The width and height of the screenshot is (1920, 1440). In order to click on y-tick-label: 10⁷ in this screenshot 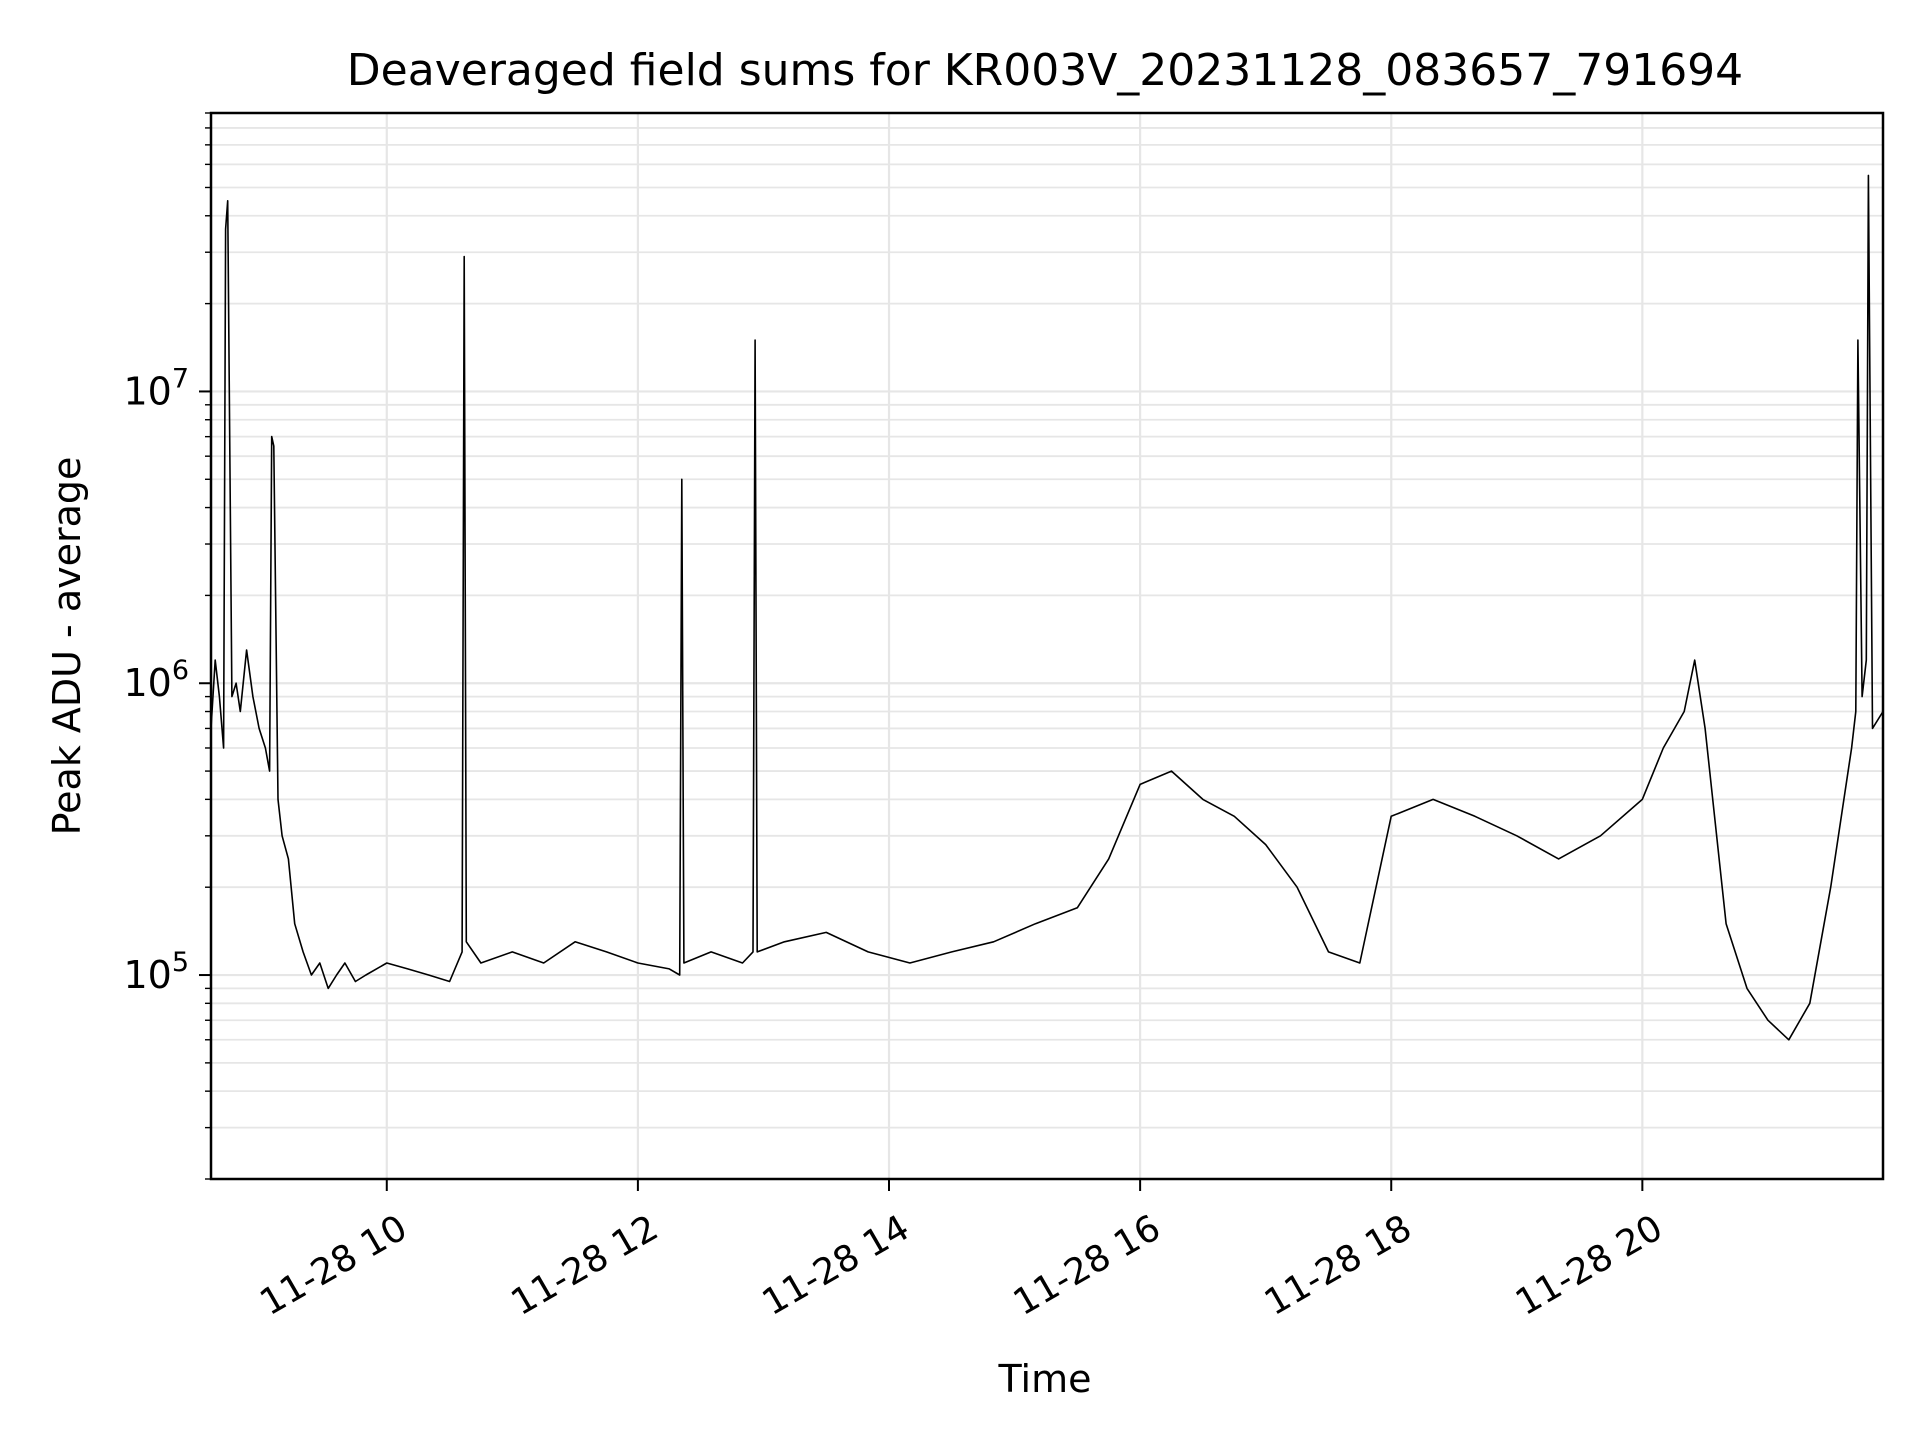, I will do `click(156, 388)`.